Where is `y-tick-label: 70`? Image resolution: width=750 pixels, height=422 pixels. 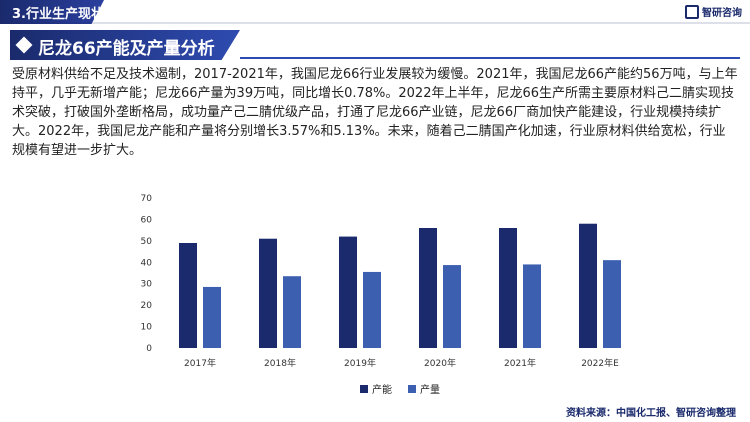 y-tick-label: 70 is located at coordinates (147, 199).